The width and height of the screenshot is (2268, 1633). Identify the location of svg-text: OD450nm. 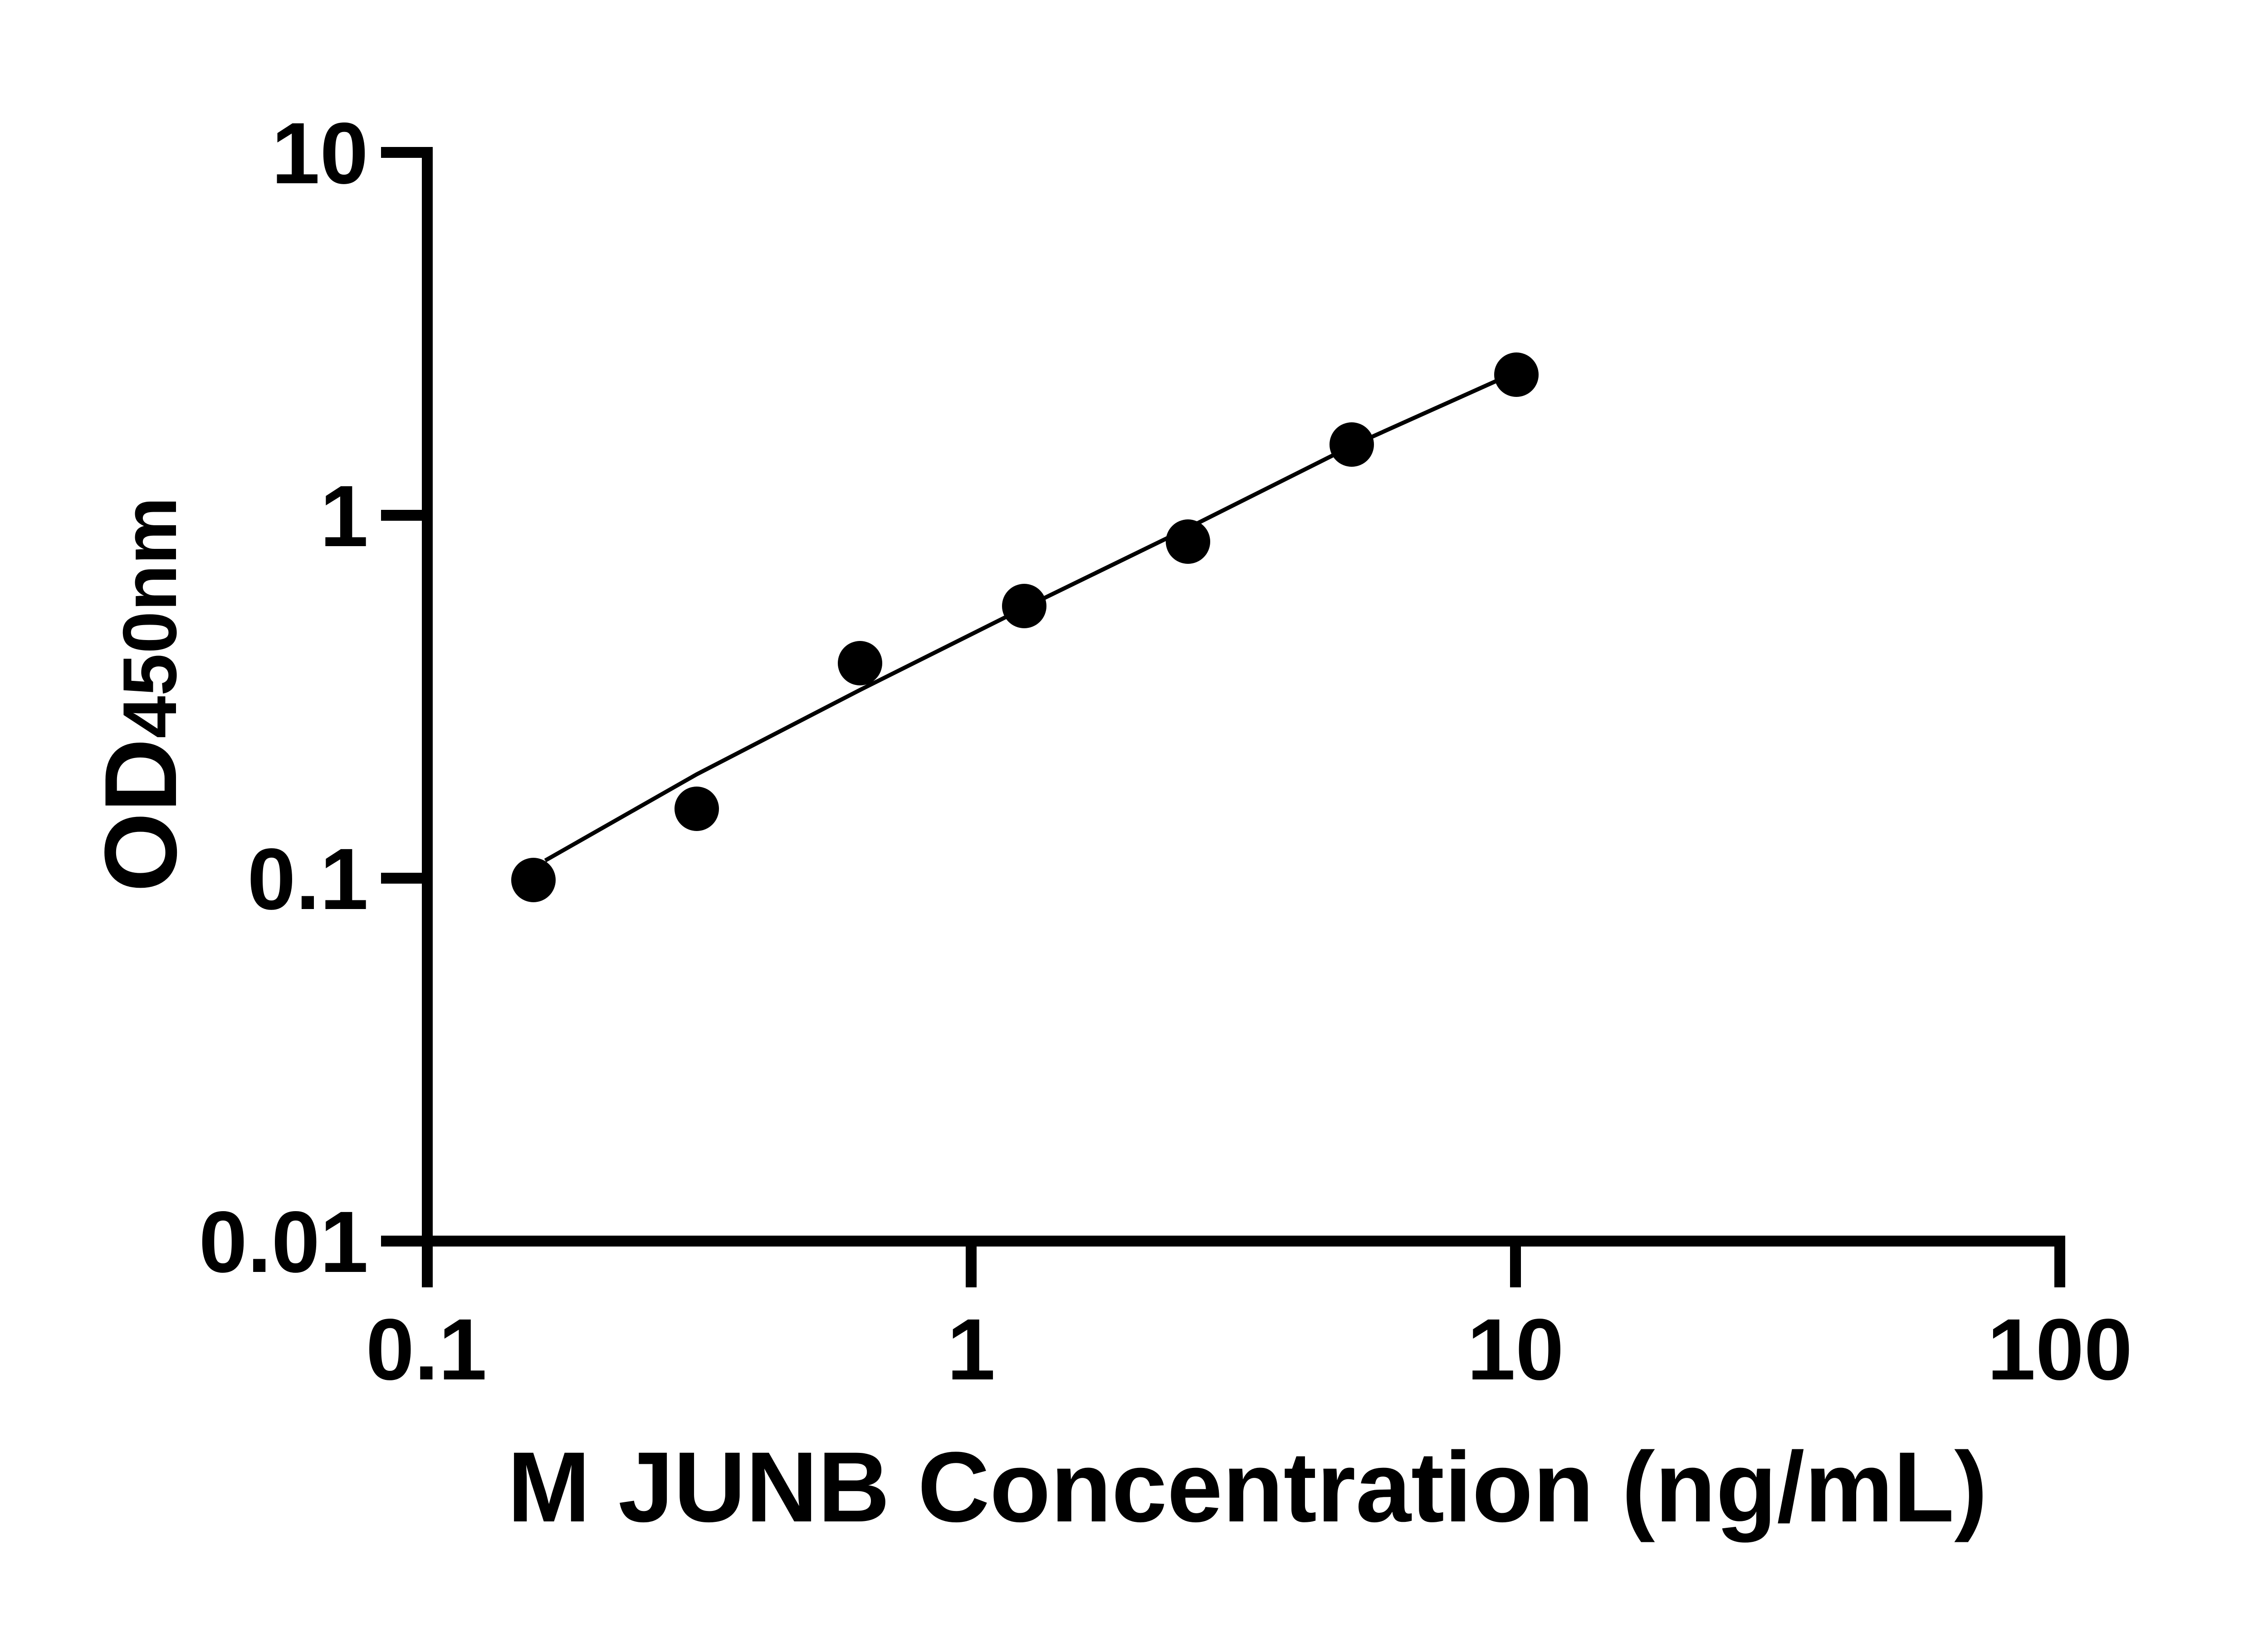
(140, 694).